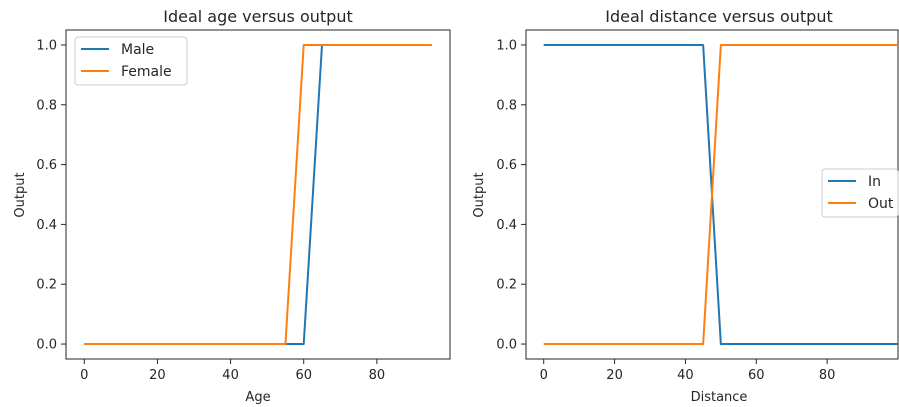  I want to click on x-axis-label: Age, so click(257, 397).